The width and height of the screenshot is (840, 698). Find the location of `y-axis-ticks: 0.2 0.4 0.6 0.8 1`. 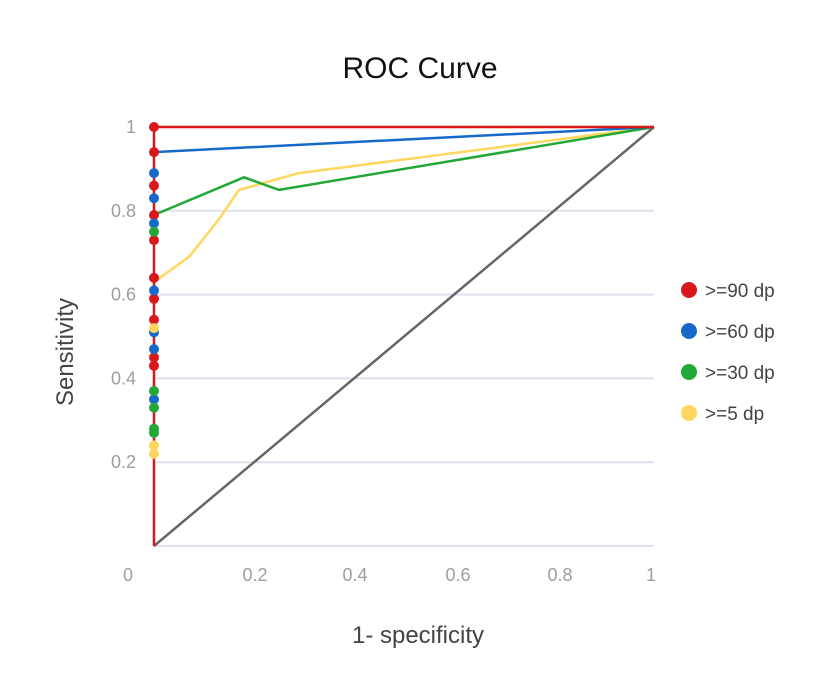

y-axis-ticks: 0.2 0.4 0.6 0.8 1 is located at coordinates (123, 294).